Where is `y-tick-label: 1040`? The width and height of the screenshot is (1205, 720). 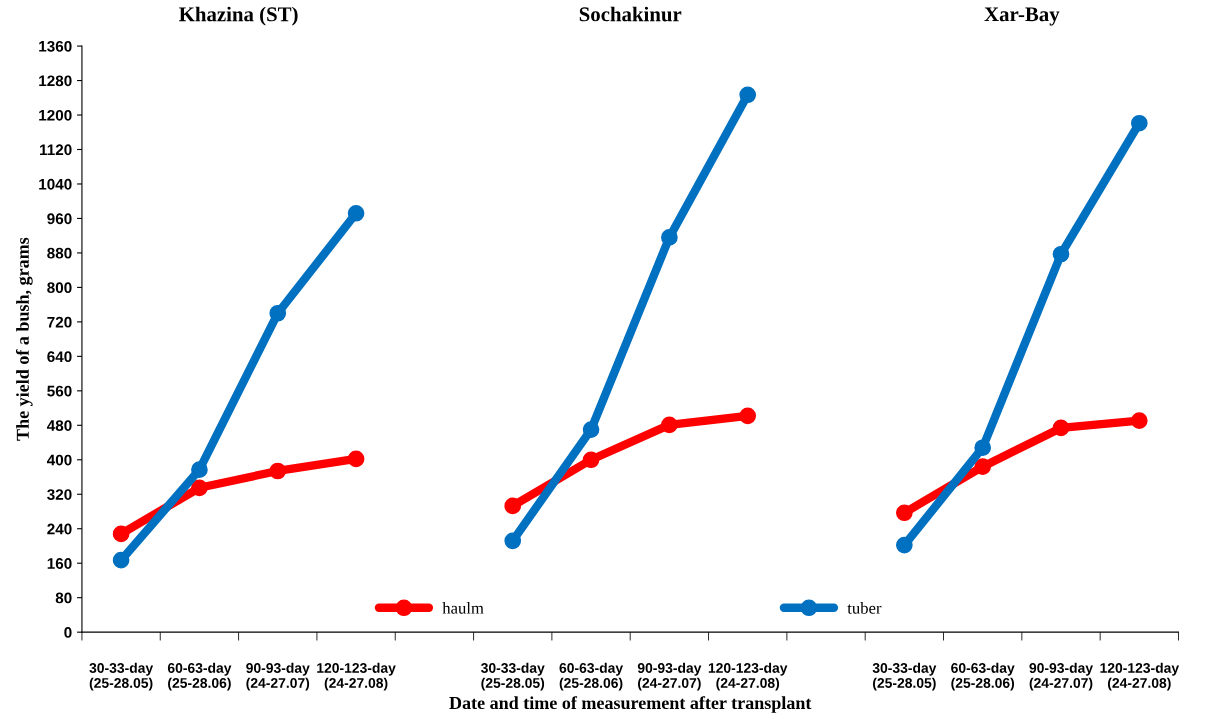
y-tick-label: 1040 is located at coordinates (55, 184).